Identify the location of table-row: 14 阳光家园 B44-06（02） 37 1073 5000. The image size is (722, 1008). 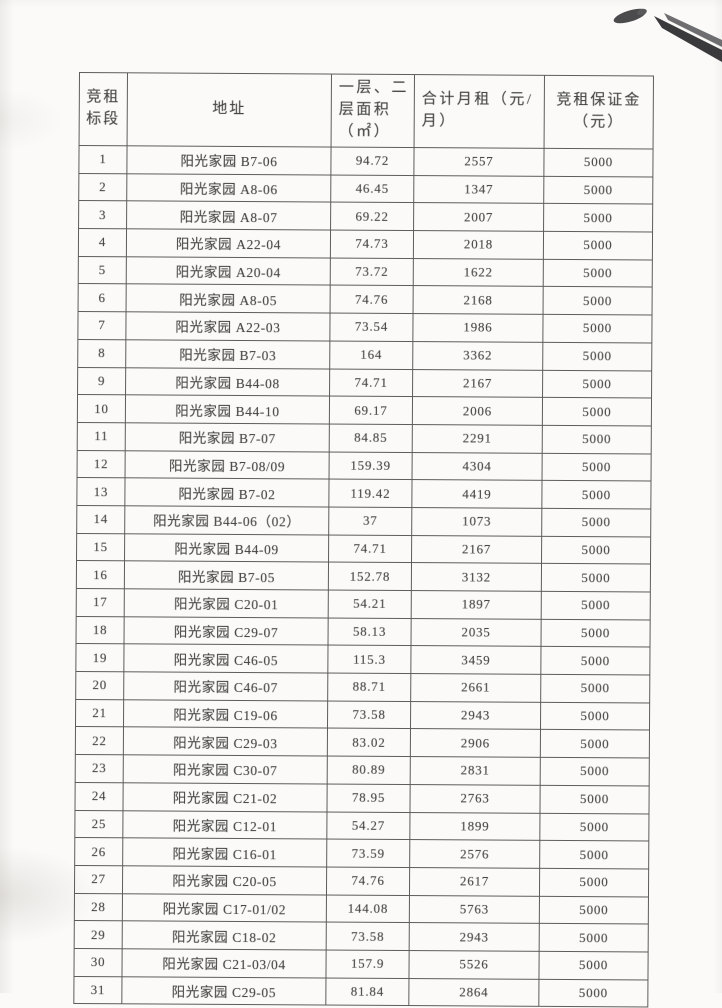
(363, 521).